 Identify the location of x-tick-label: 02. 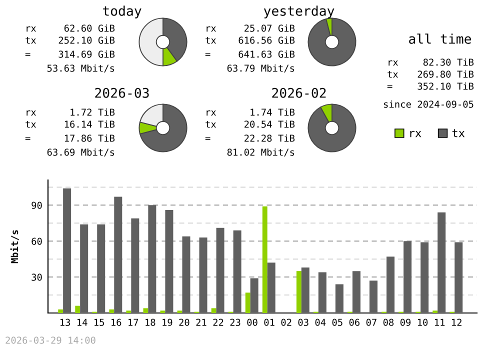
(286, 322).